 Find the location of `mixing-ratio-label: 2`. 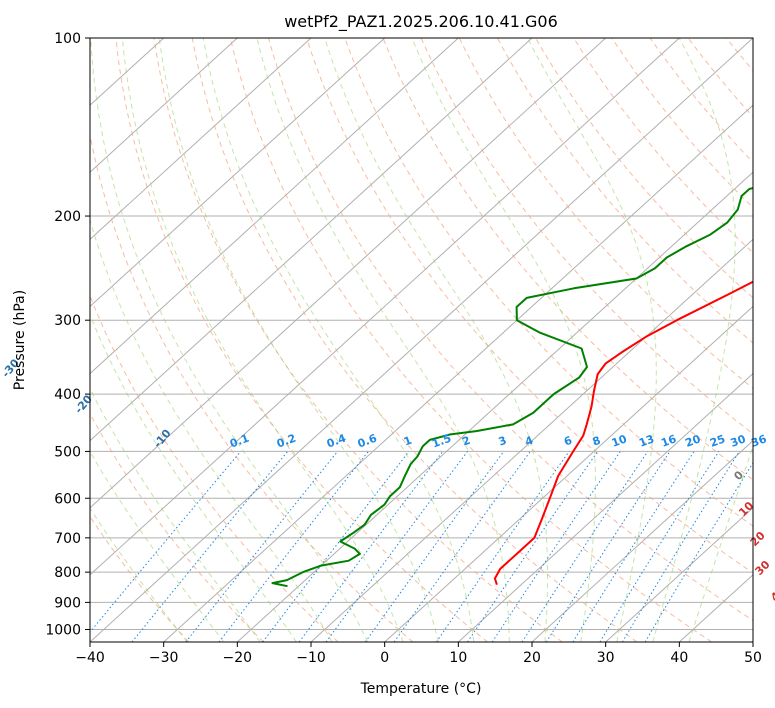

mixing-ratio-label: 2 is located at coordinates (466, 441).